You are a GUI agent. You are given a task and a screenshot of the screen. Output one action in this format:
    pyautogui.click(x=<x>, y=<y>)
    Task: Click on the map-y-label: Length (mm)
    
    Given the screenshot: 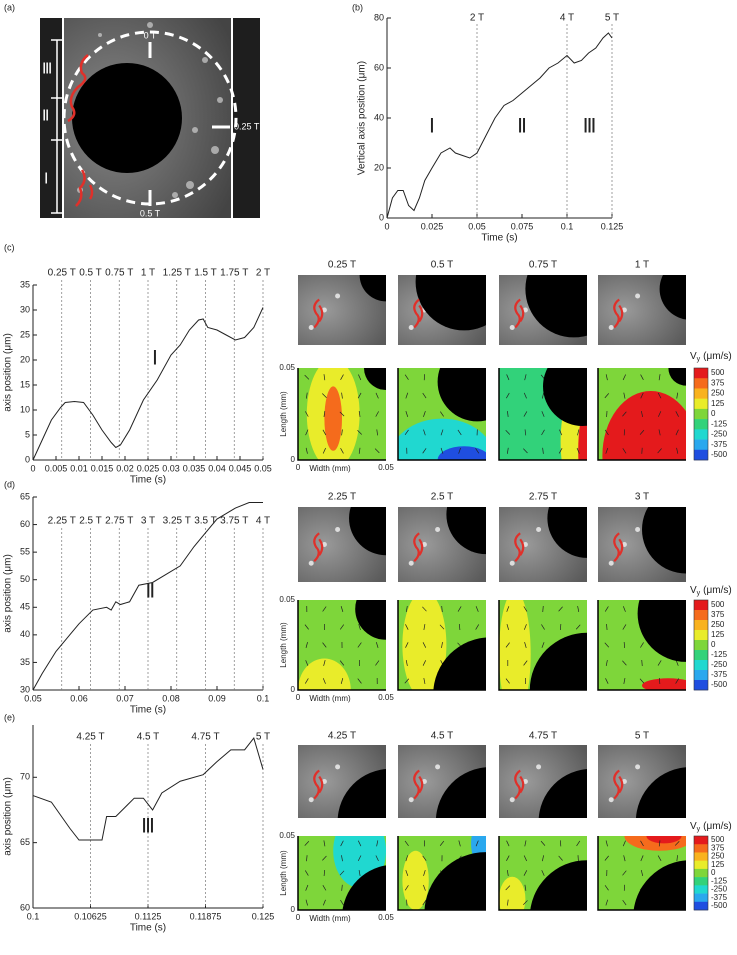 What is the action you would take?
    pyautogui.click(x=283, y=414)
    